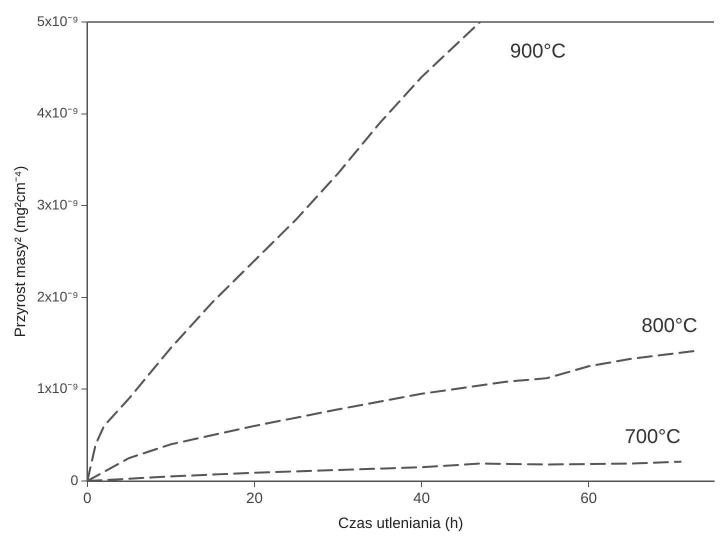 The image size is (726, 545). Describe the element at coordinates (254, 499) in the screenshot. I see `x-tick-label: 20` at that location.